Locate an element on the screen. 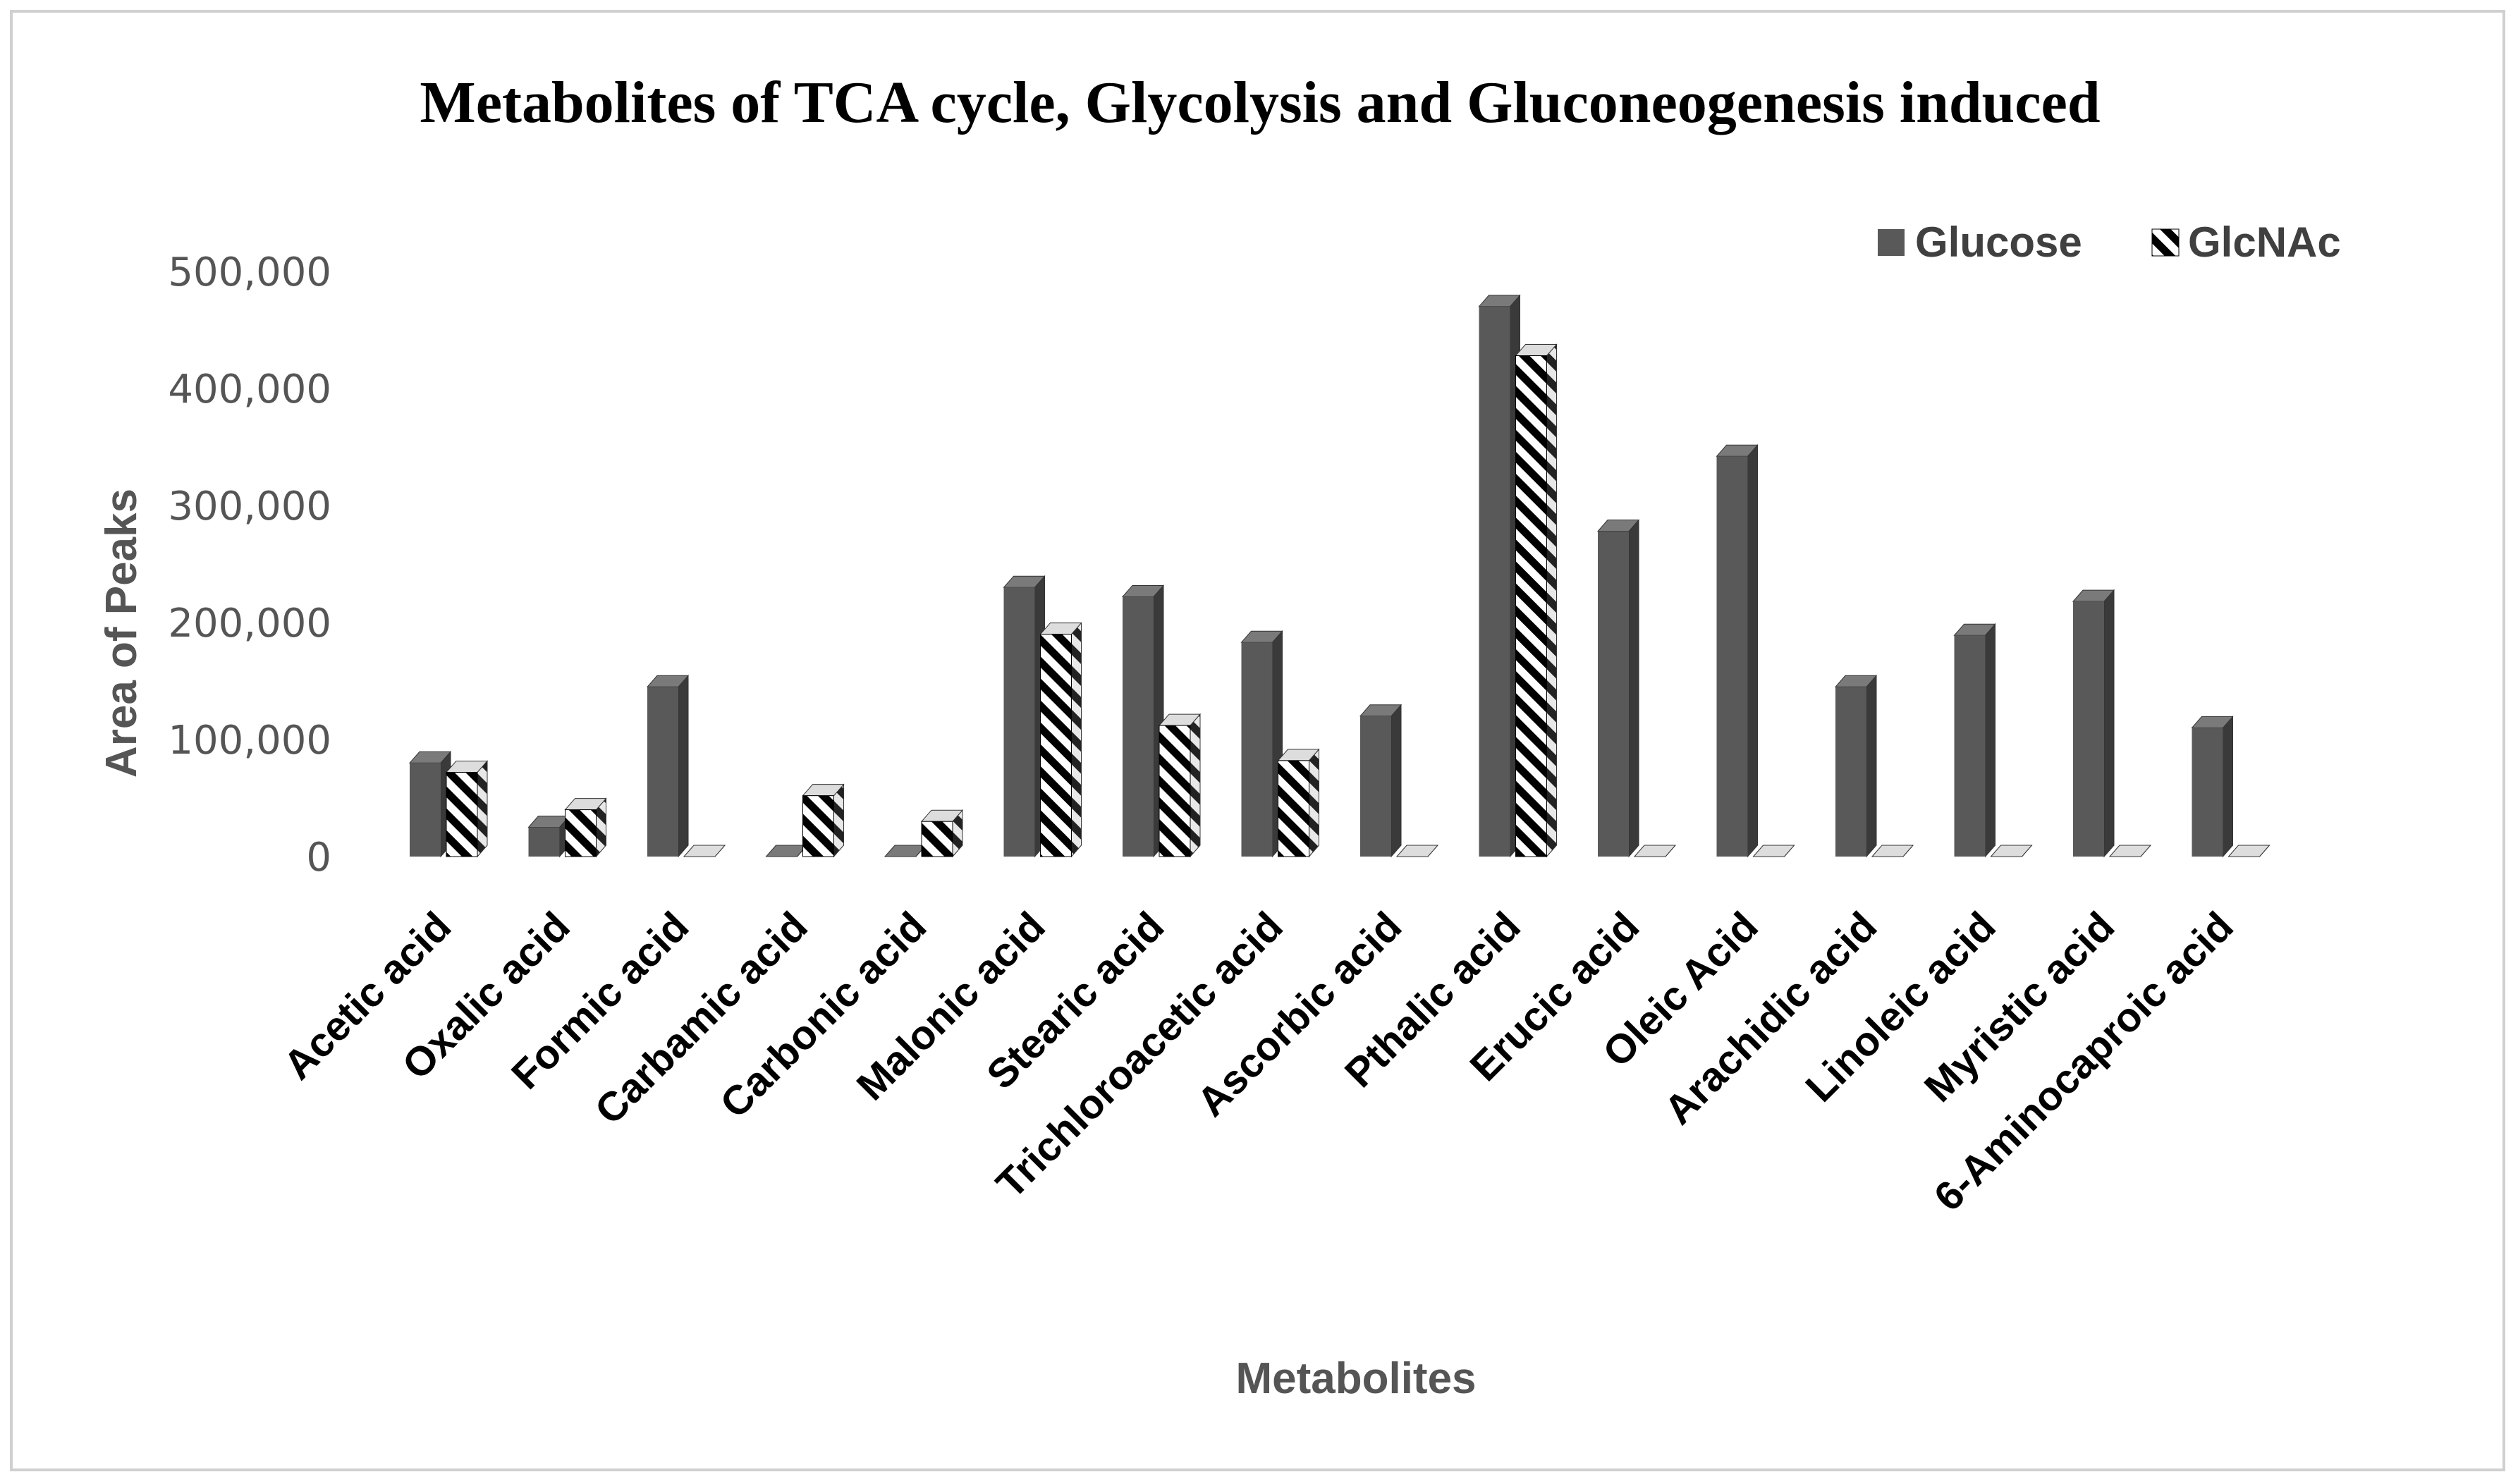 This screenshot has height=1484, width=2518. y-tick-label: 200,000 is located at coordinates (249, 623).